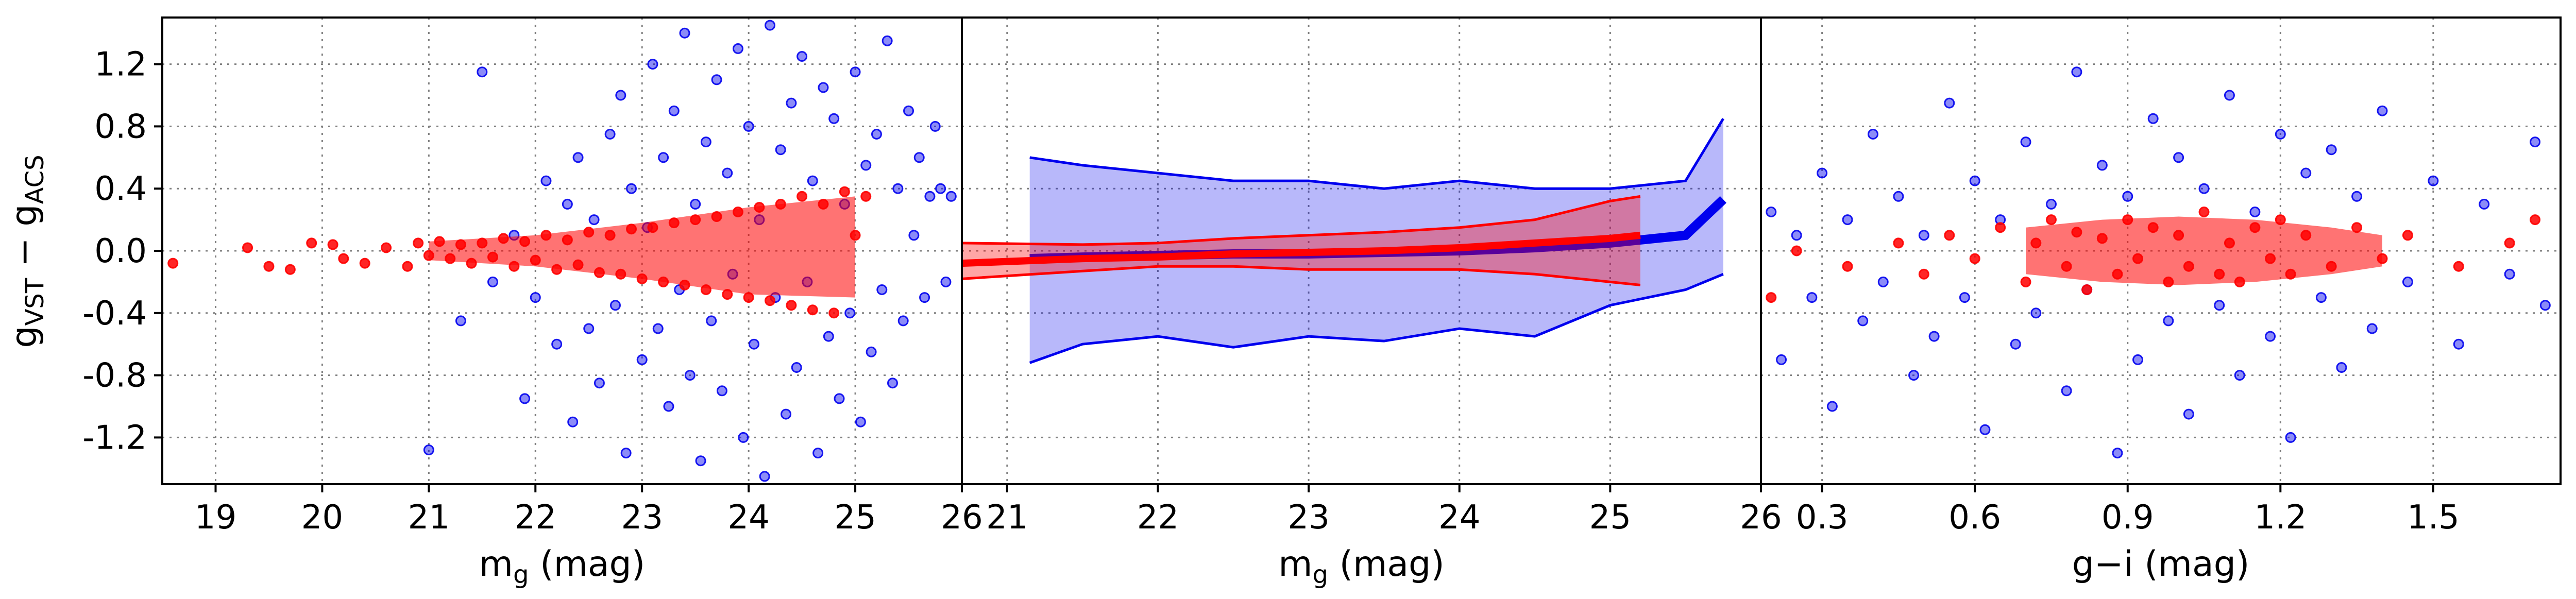  Describe the element at coordinates (322, 518) in the screenshot. I see `x-tick-label: 20` at that location.